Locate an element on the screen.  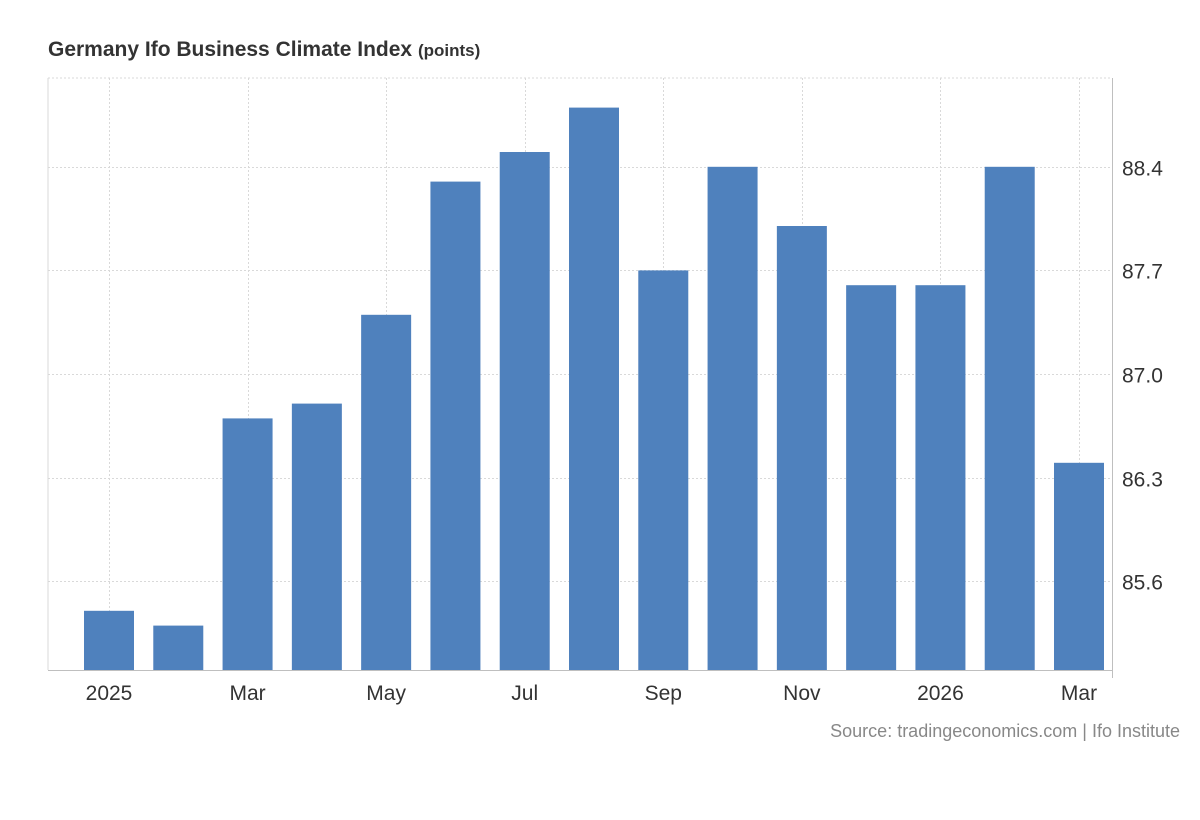
x-tick-label: May is located at coordinates (386, 693).